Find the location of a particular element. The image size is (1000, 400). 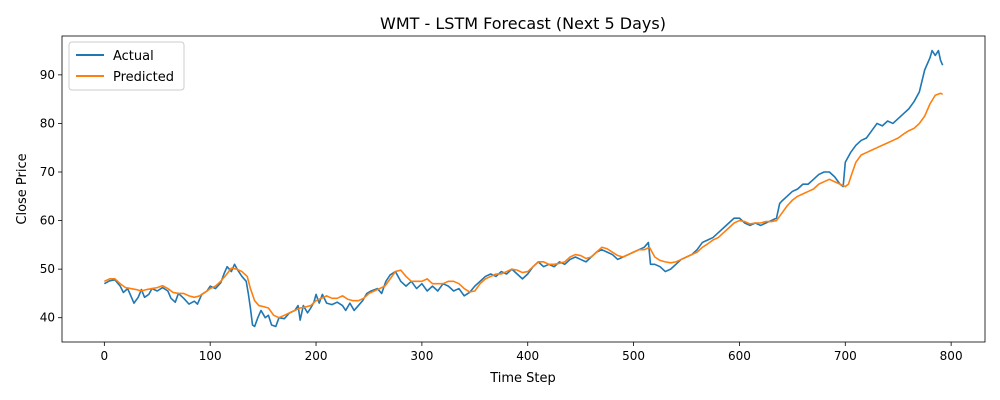

x-tick-label: 800 is located at coordinates (951, 356).